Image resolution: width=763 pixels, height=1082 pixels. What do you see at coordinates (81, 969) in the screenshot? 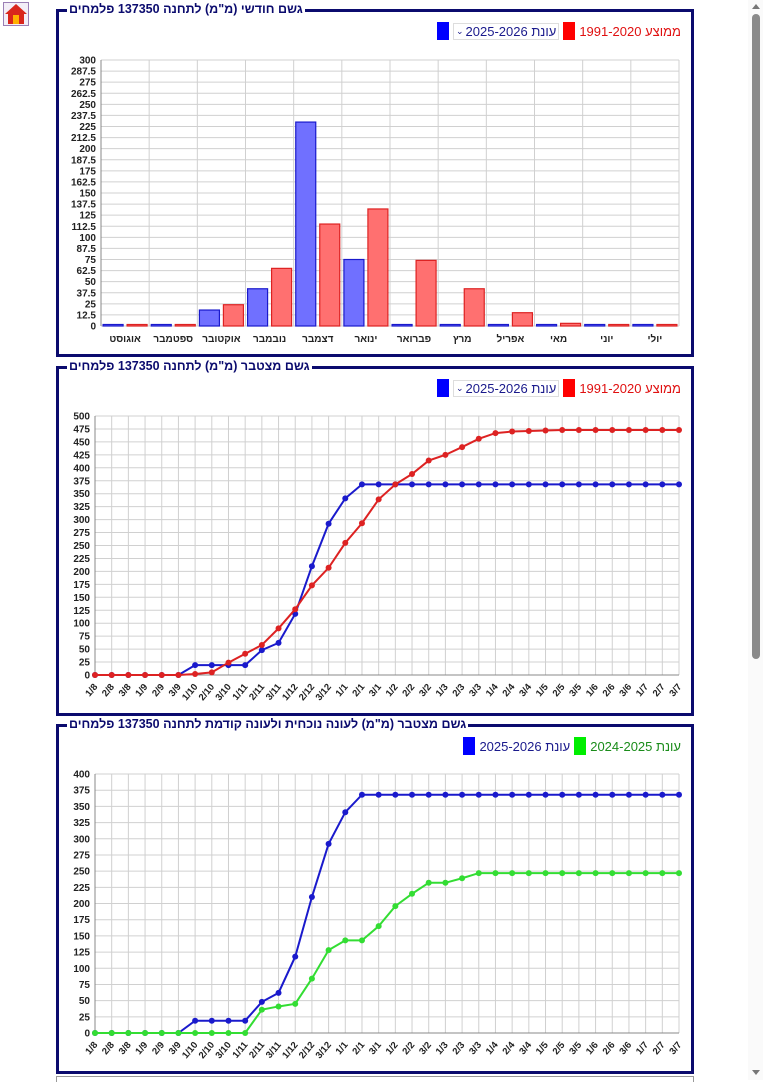
I see `y-tick-label: 100` at bounding box center [81, 969].